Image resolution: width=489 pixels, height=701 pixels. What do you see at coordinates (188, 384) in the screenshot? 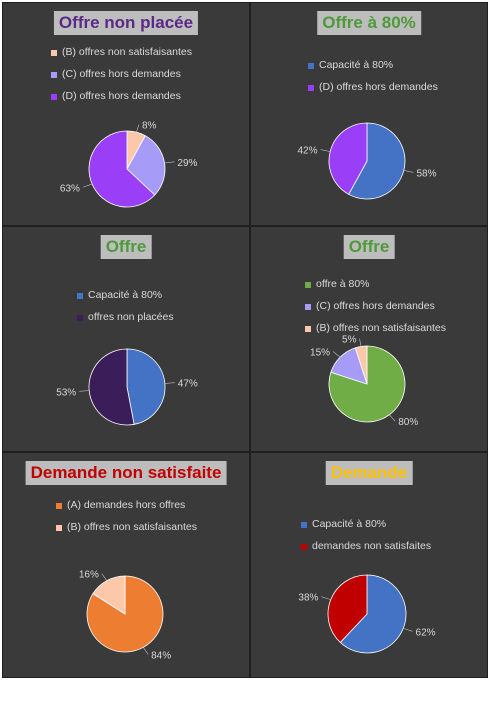
I see `data-label: 47%` at bounding box center [188, 384].